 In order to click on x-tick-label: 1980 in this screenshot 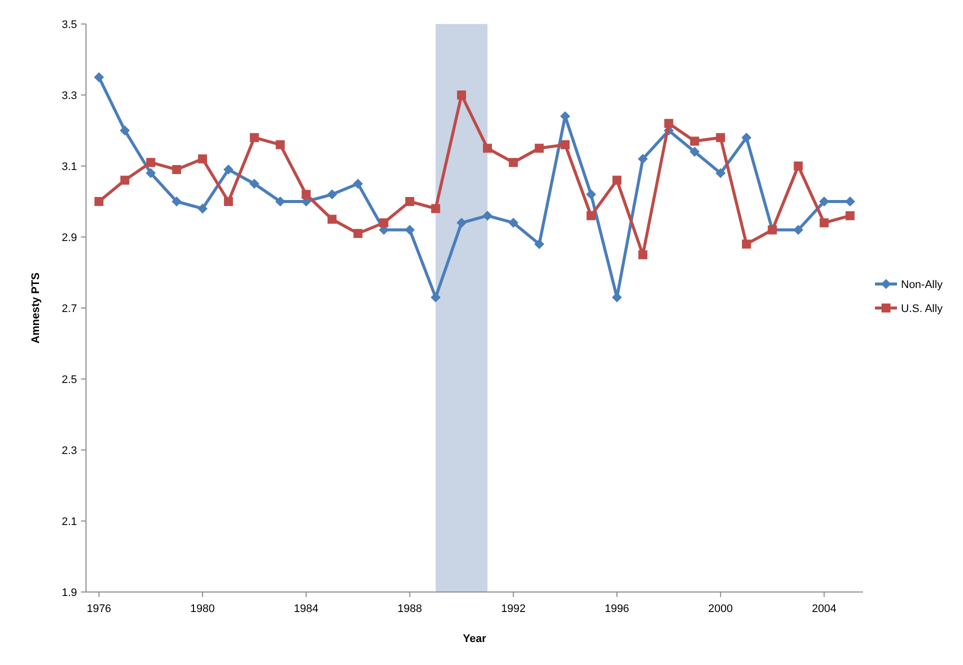, I will do `click(202, 609)`.